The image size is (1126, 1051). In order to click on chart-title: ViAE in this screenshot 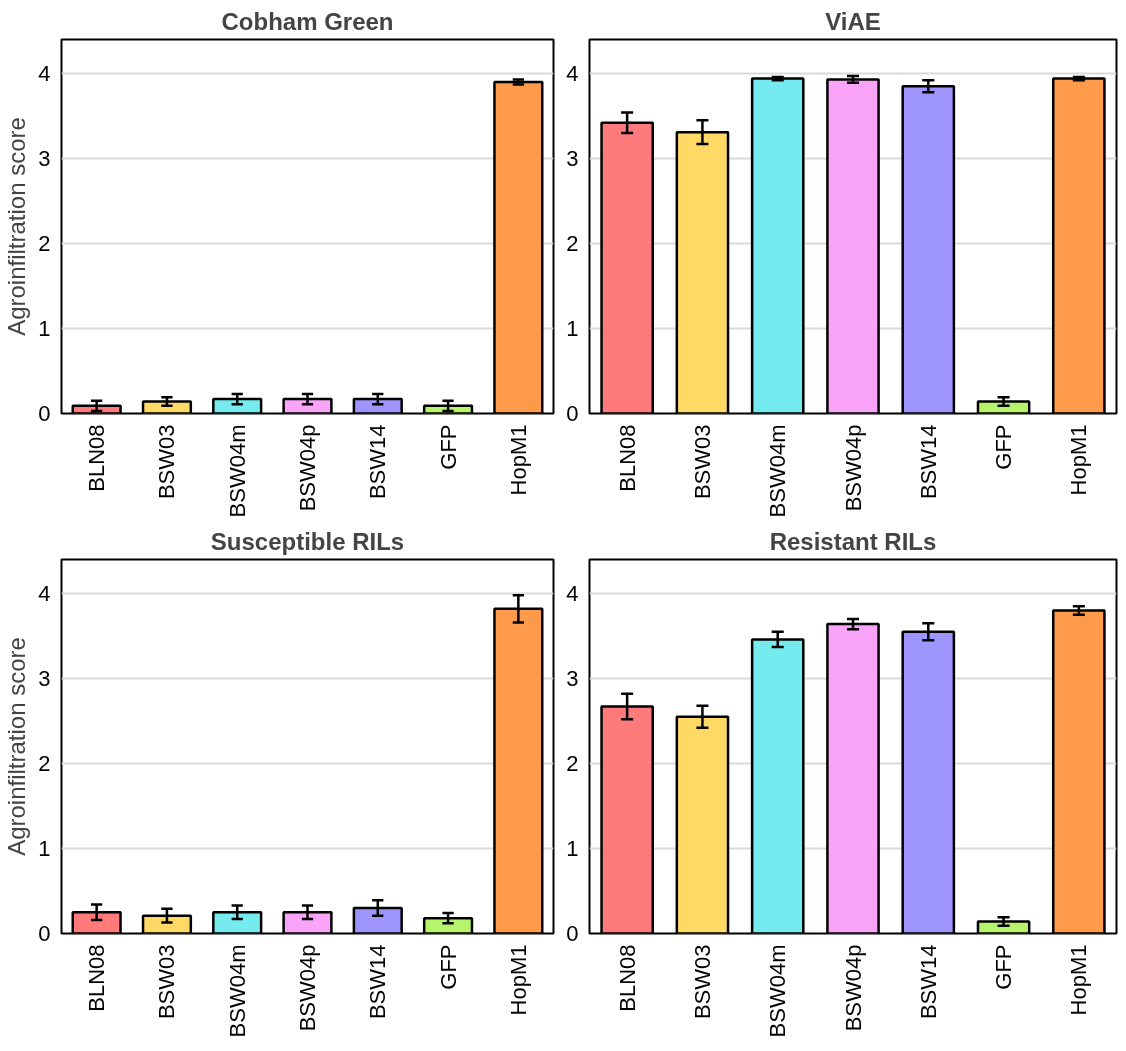, I will do `click(853, 21)`.